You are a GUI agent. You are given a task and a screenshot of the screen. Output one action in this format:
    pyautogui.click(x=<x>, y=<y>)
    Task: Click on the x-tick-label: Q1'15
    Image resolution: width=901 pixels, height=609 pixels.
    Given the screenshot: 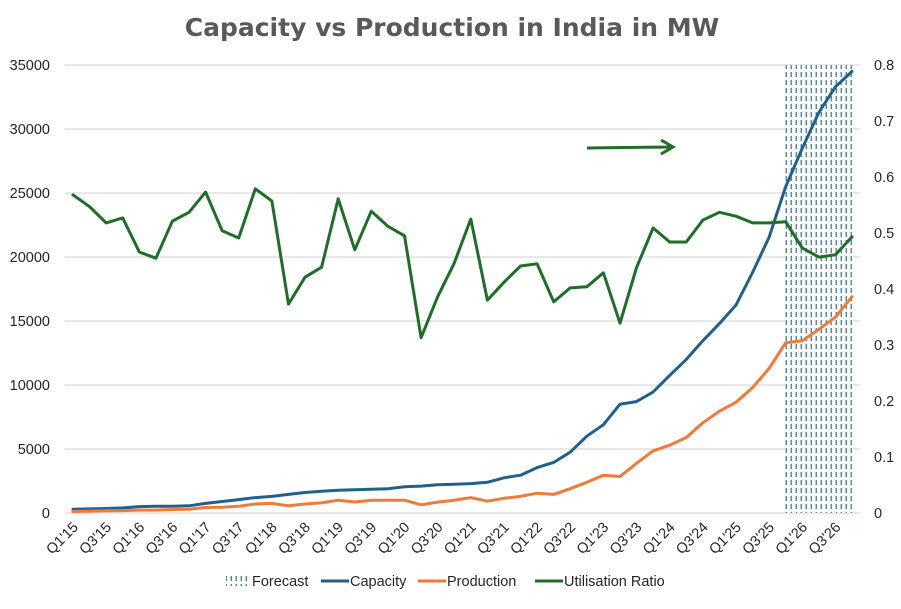 What is the action you would take?
    pyautogui.click(x=62, y=539)
    